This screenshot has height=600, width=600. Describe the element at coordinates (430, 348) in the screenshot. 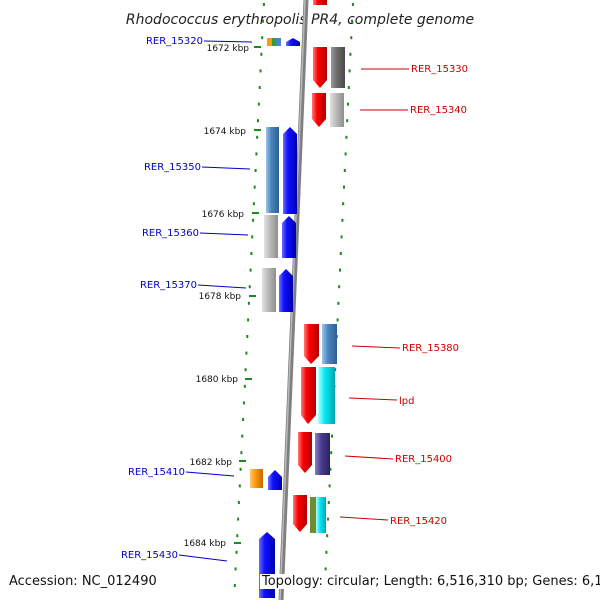

I see `label-rer-15380: RER_15380` at that location.